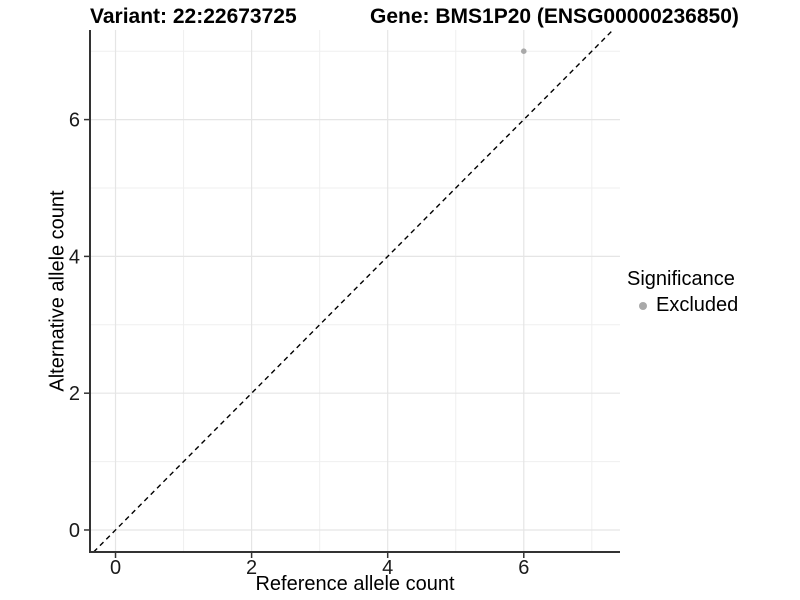  I want to click on legend-entry-excluded: Excluded, so click(682, 305).